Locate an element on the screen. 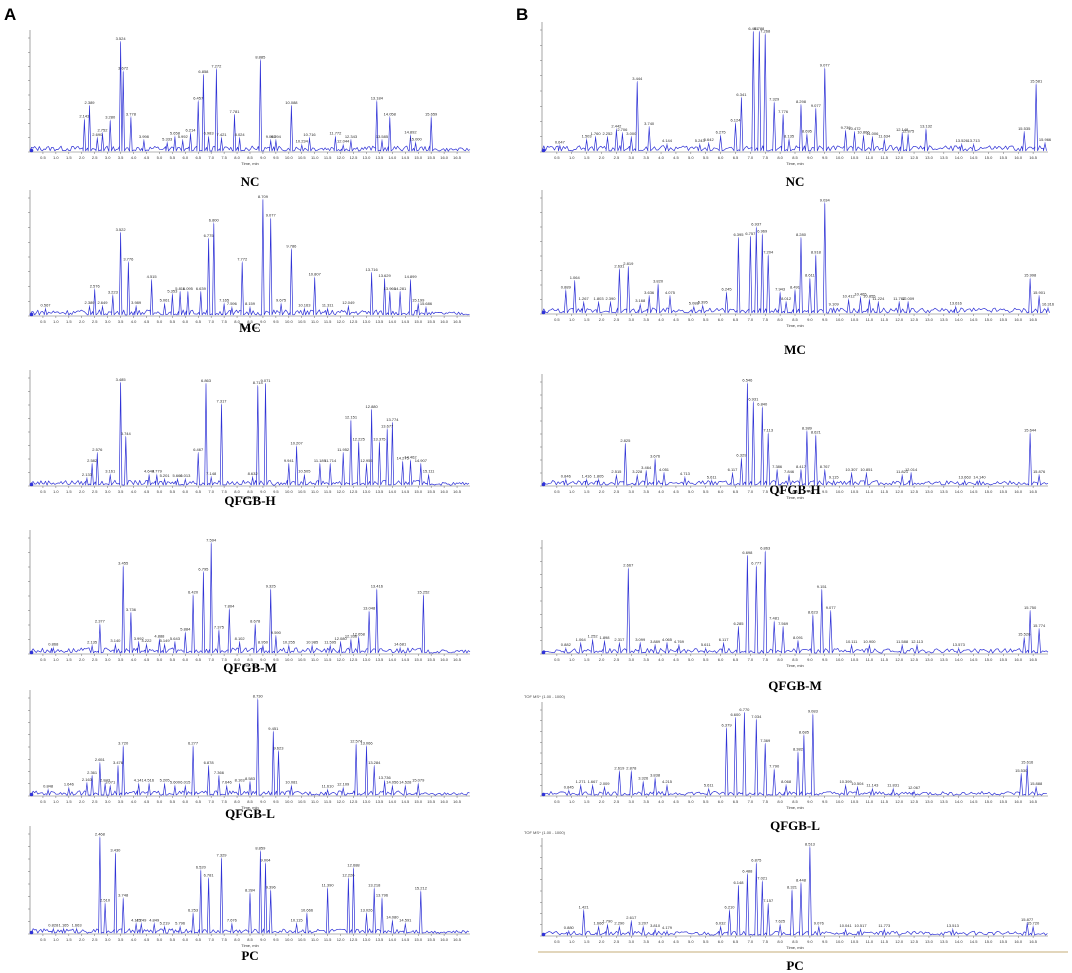 The height and width of the screenshot is (973, 1072). x-tick-label: 15.0 is located at coordinates (418, 491).